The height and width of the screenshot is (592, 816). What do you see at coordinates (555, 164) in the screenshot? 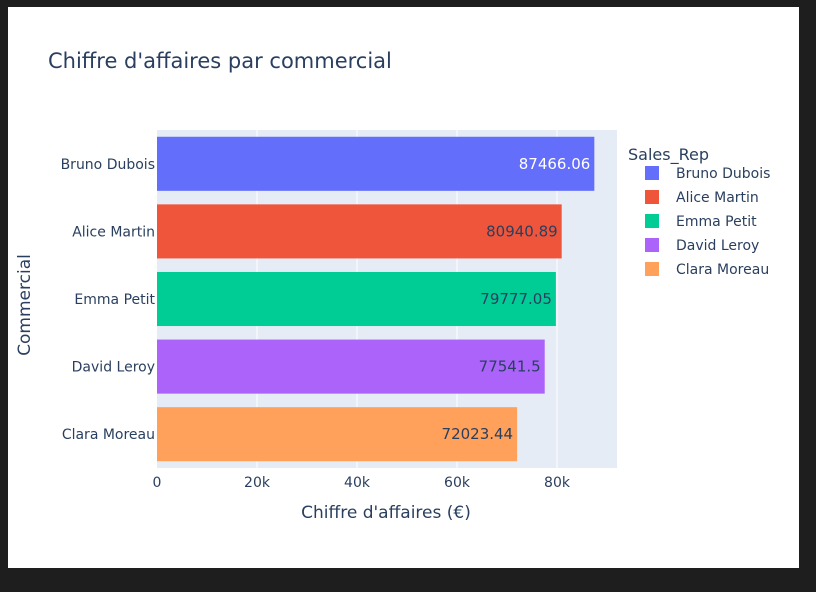
I see `bar-value-label: 87466.06` at bounding box center [555, 164].